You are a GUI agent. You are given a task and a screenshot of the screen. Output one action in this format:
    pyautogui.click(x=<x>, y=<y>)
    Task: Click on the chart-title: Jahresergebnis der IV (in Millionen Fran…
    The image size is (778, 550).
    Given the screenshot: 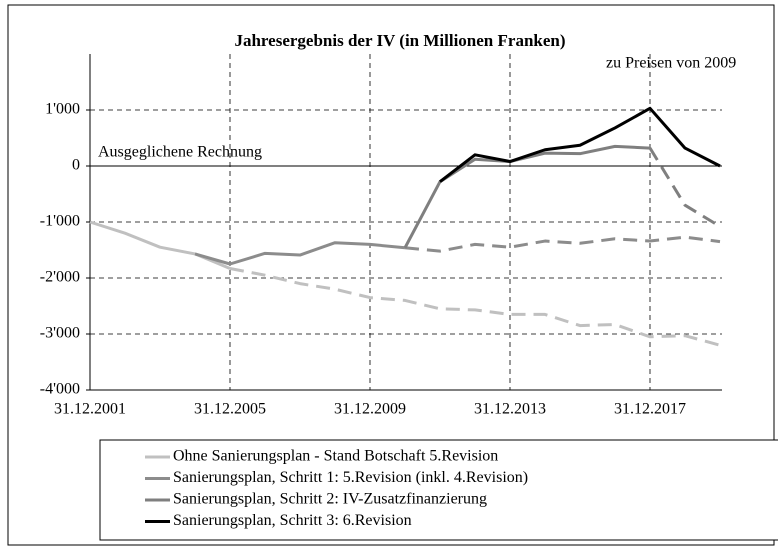 What is the action you would take?
    pyautogui.click(x=399, y=40)
    